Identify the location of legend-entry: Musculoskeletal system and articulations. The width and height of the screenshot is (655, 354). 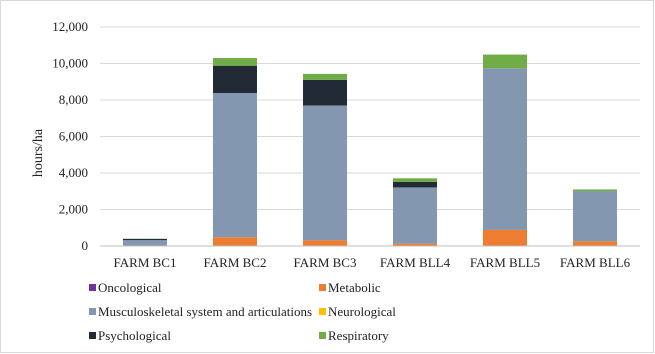
(205, 311).